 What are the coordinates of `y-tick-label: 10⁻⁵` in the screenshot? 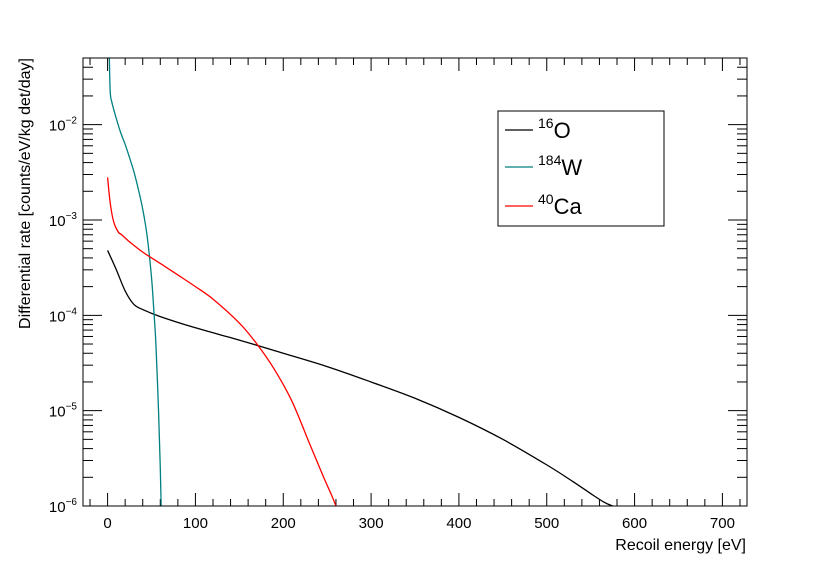 It's located at (63, 411).